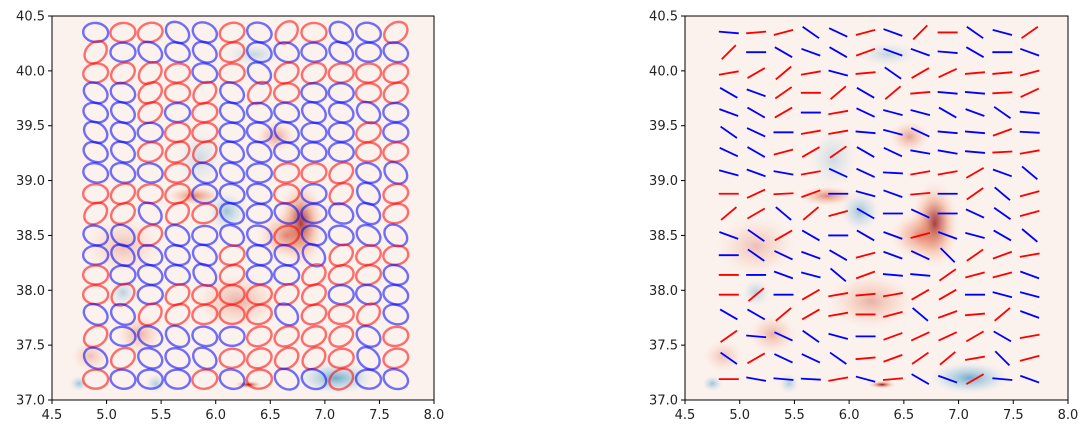  I want to click on x-tick-label: 7.0, so click(958, 415).